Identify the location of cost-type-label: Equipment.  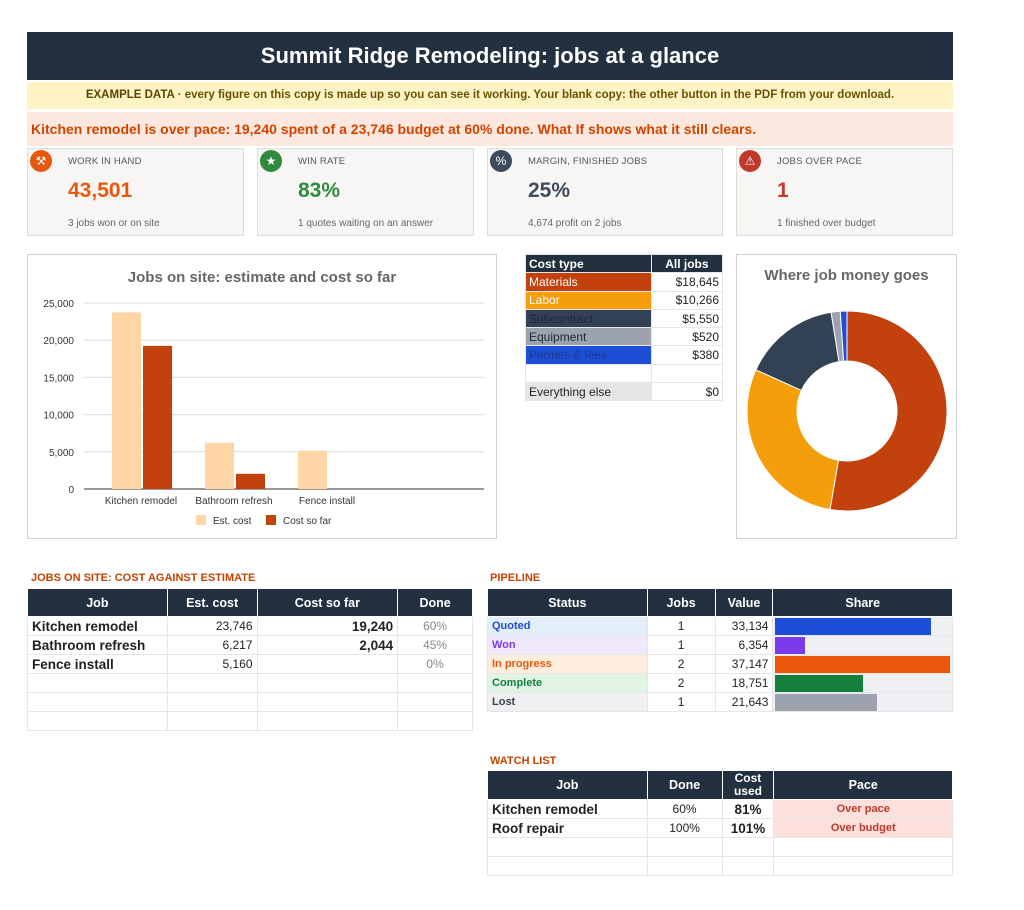
(588, 337).